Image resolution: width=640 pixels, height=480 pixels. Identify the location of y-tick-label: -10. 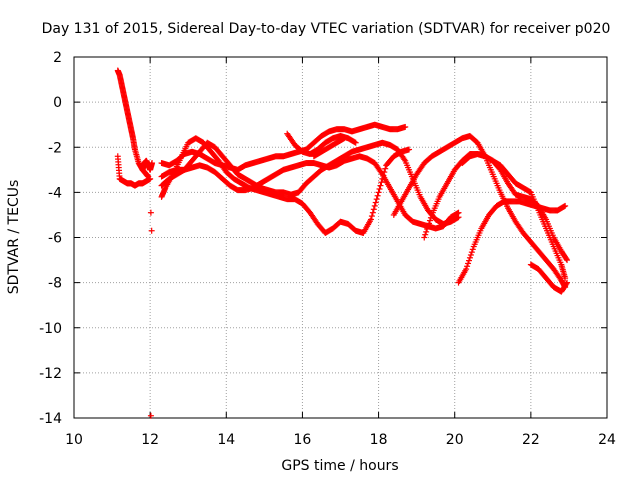
(50, 329).